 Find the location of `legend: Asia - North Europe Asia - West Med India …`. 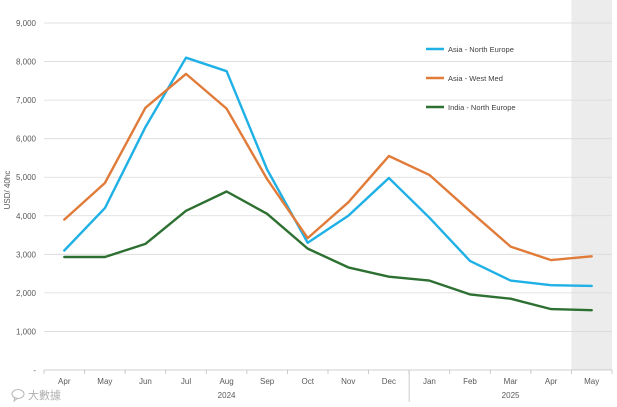

legend: Asia - North Europe Asia - West Med India … is located at coordinates (471, 78).